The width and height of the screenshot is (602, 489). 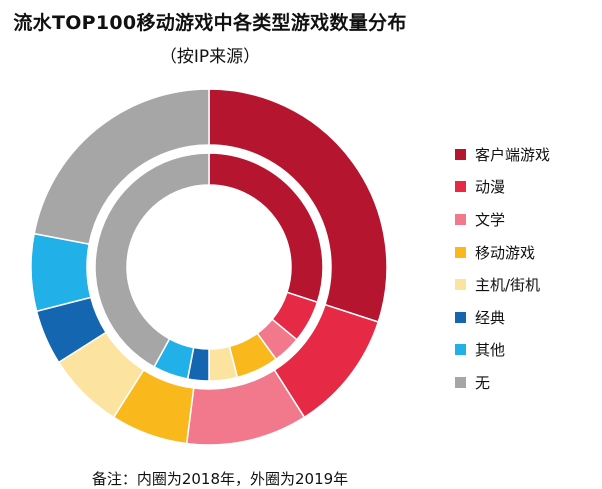 I want to click on legend-item: 动漫, so click(x=502, y=187).